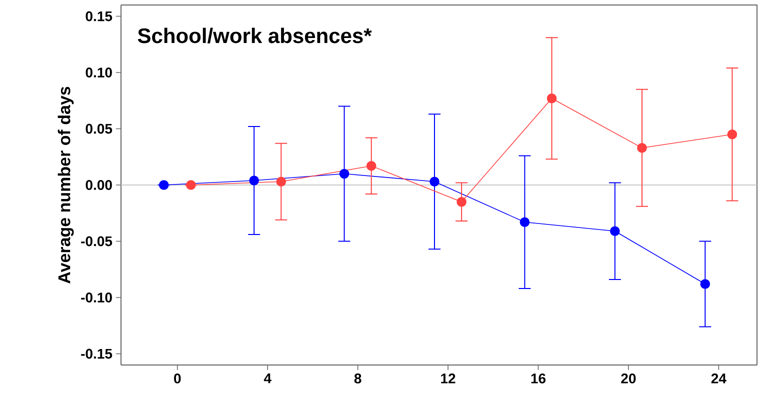 The height and width of the screenshot is (404, 760). What do you see at coordinates (66, 185) in the screenshot?
I see `y-axis-title: Average number of days` at bounding box center [66, 185].